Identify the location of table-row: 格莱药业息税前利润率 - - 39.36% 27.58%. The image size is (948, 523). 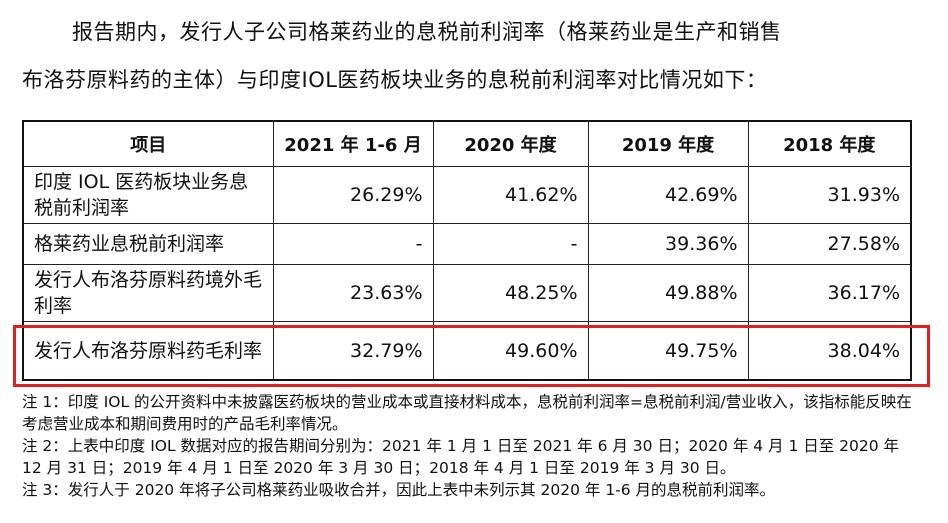
(467, 244).